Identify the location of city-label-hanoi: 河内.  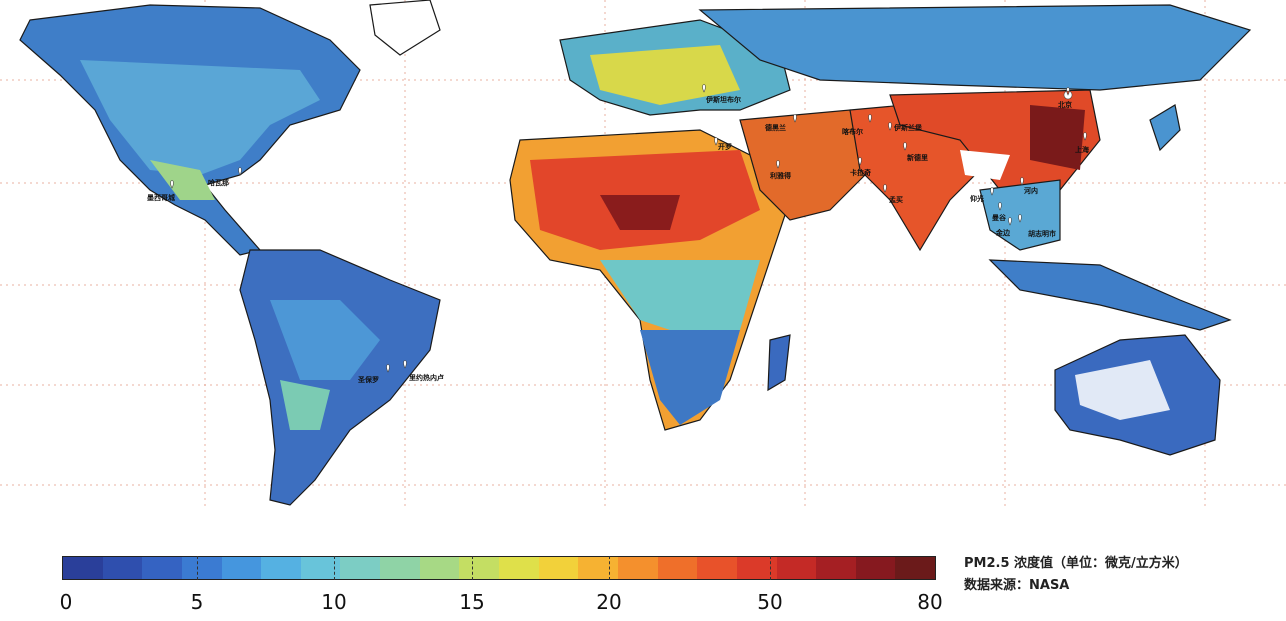
(1031, 190).